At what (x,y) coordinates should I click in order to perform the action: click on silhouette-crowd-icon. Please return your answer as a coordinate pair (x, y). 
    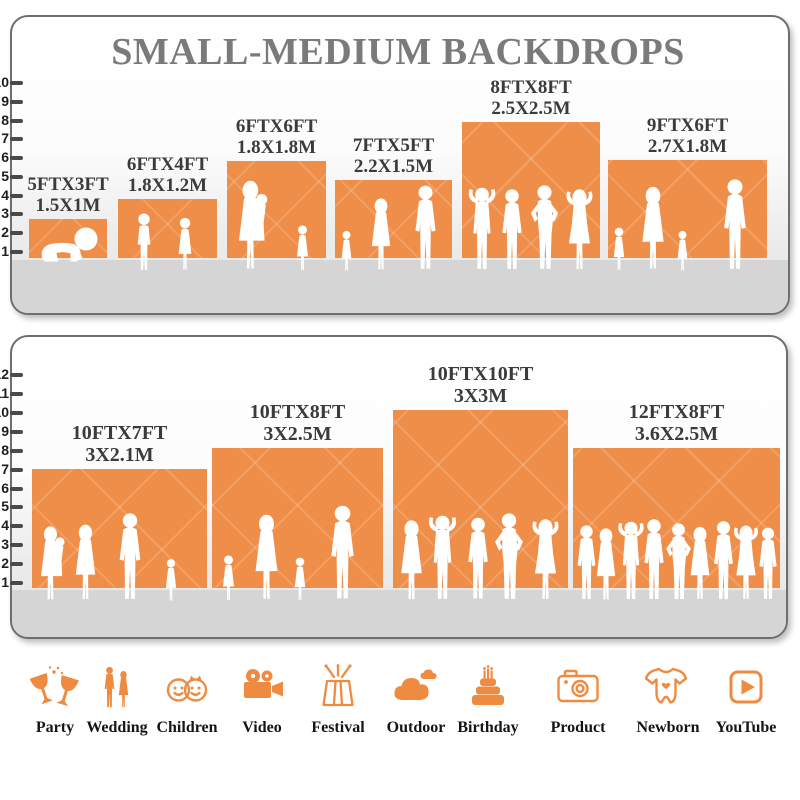
    Looking at the image, I should click on (677, 559).